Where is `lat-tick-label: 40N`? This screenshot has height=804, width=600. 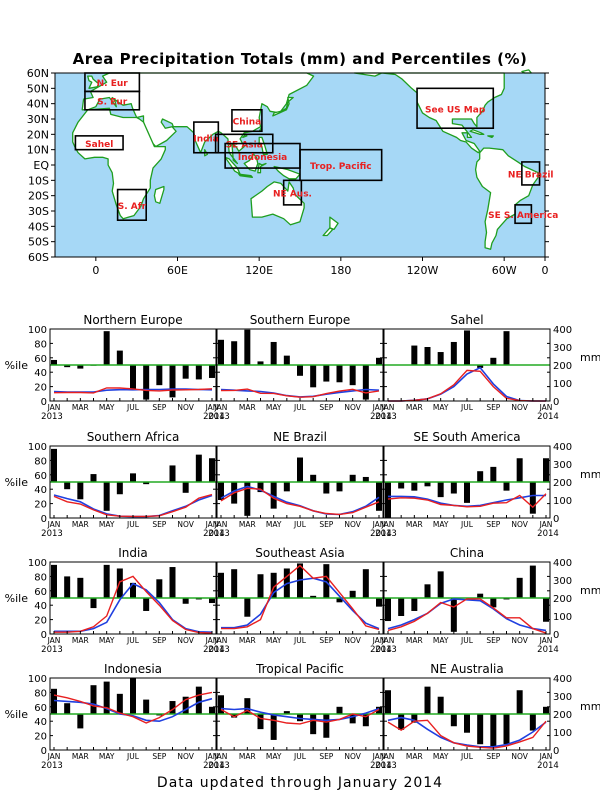 lat-tick-label: 40N is located at coordinates (38, 104).